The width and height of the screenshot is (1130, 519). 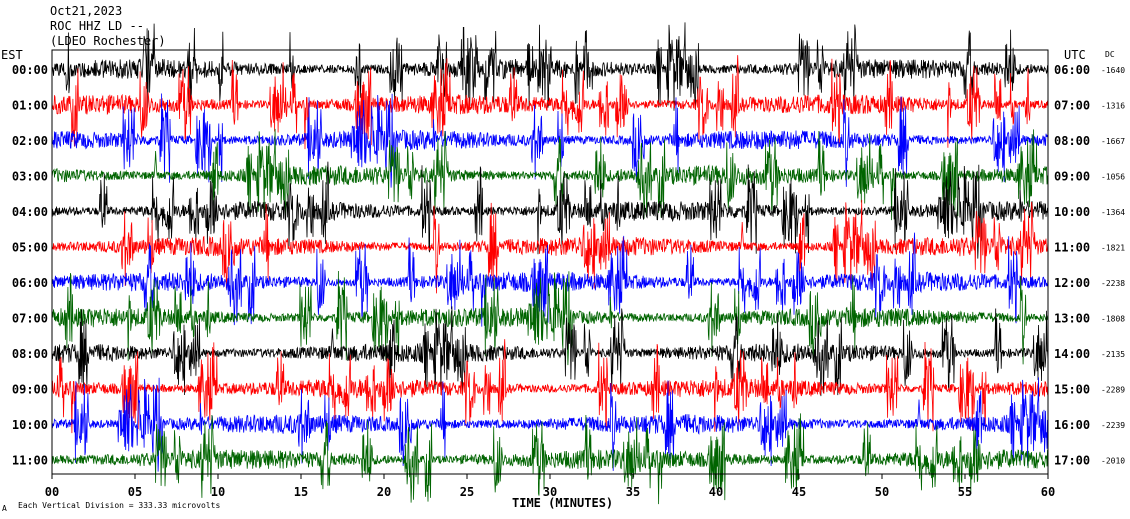 I want to click on est-hour-label: 06:00, so click(x=30, y=283).